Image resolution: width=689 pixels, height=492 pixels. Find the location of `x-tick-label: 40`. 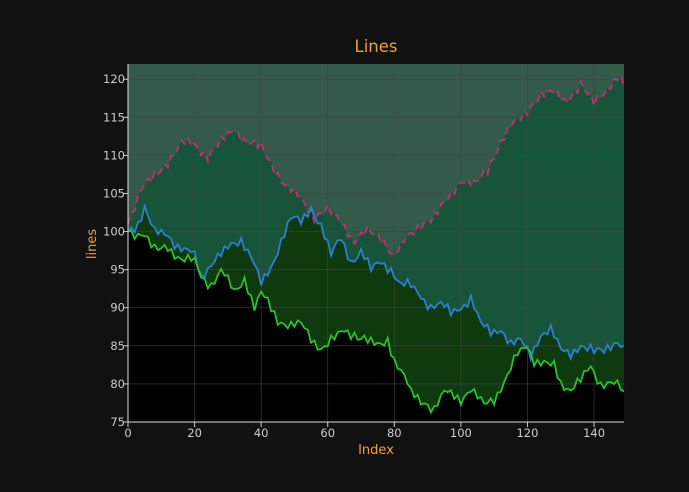

x-tick-label: 40 is located at coordinates (261, 433).